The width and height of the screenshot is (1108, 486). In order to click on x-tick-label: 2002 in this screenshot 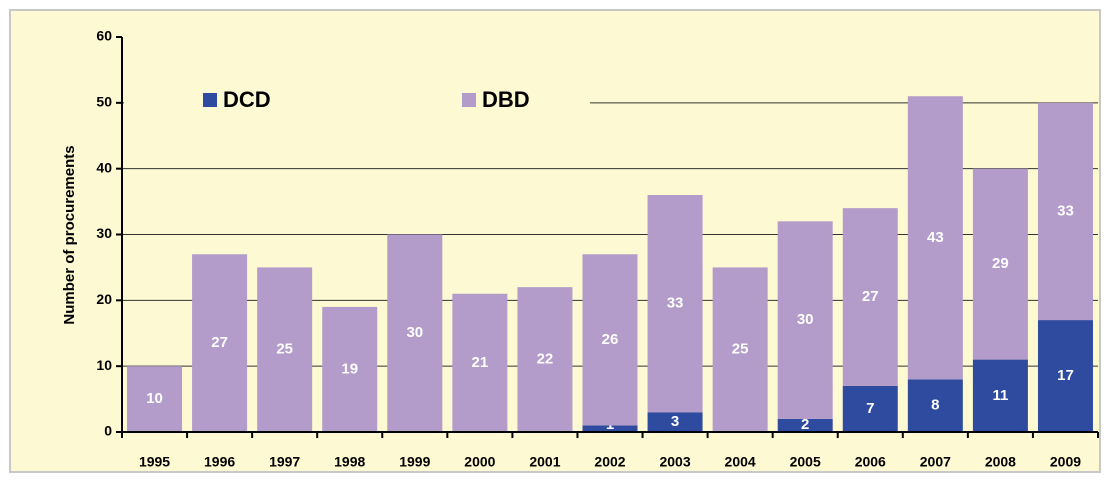, I will do `click(609, 462)`.